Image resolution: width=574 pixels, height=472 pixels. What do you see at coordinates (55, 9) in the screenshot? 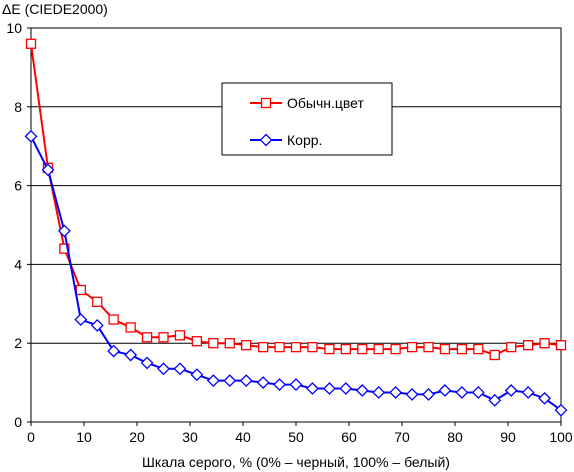
I see `y-axis-label: ΔE (CIEDE2000)` at bounding box center [55, 9].